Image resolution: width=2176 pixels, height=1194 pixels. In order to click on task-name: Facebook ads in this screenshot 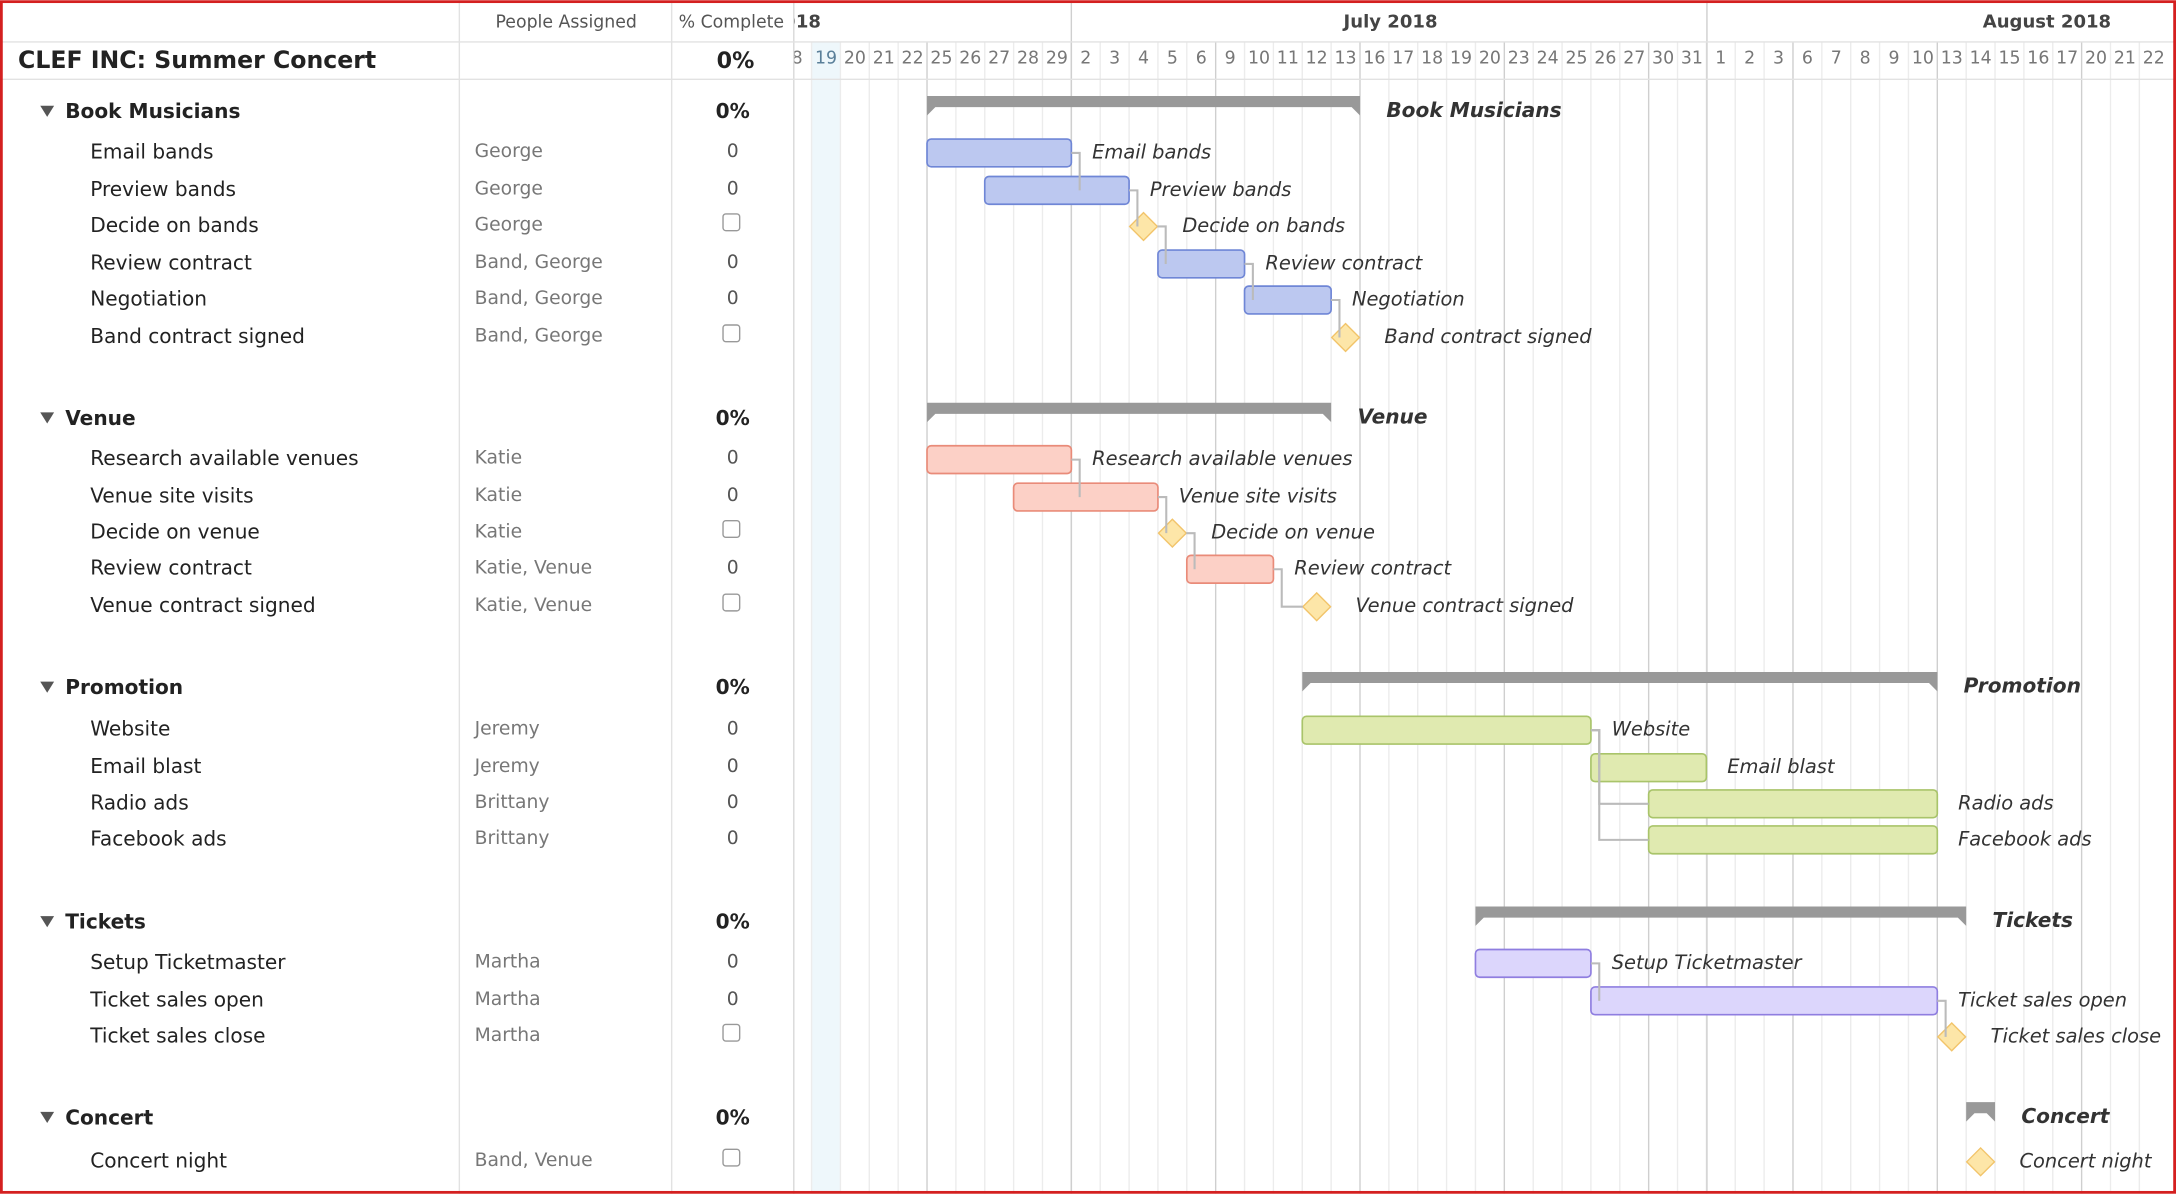, I will do `click(158, 838)`.